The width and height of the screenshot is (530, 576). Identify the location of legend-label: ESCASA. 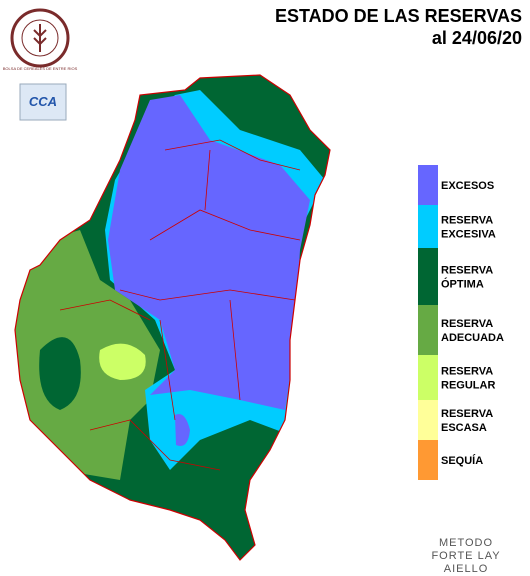
(464, 428).